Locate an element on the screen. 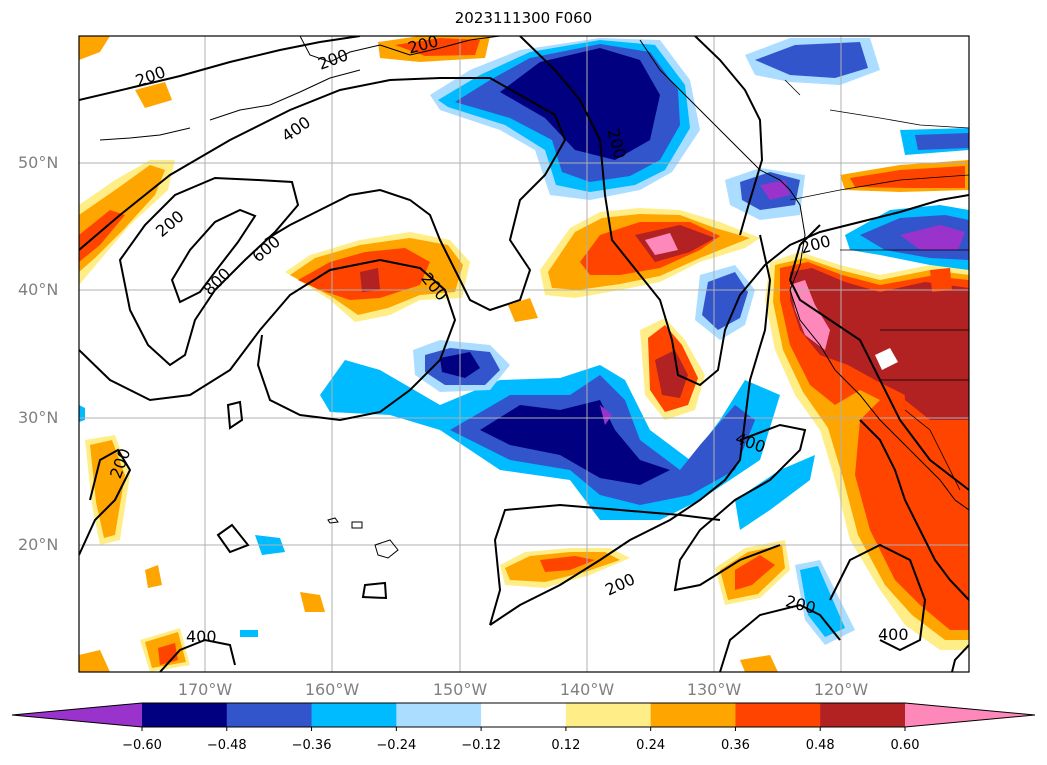 The image size is (1047, 765). ridge-southwest-3-inner is located at coordinates (168, 654).